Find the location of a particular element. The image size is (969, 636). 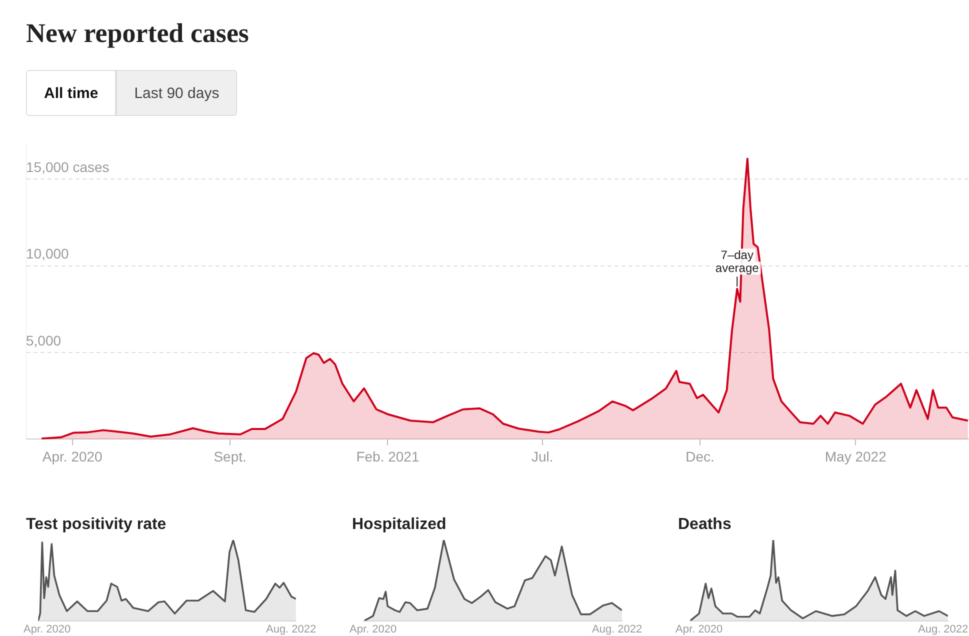

x-tick-label: Sept. is located at coordinates (230, 456).